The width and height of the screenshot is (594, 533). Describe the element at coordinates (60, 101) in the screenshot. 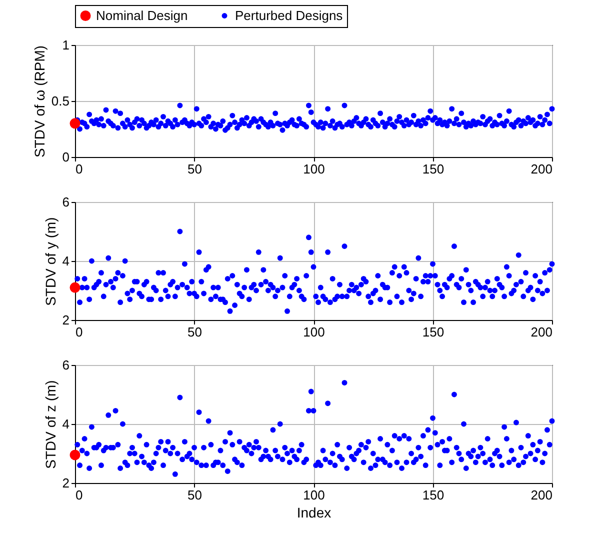

I see `y-tick-label: 0.5` at that location.